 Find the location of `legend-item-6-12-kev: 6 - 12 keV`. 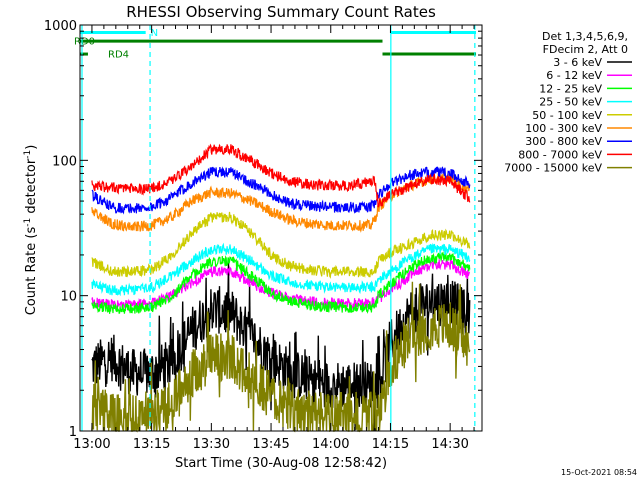

legend-item-6-12-kev: 6 - 12 keV is located at coordinates (589, 75).